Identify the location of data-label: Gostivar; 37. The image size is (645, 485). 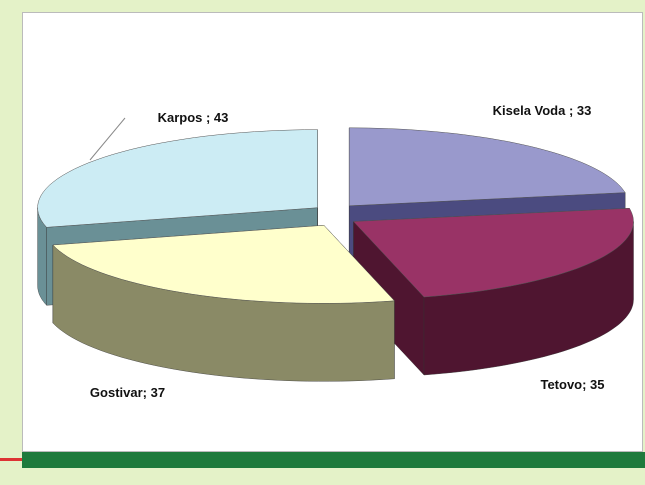
(127, 392).